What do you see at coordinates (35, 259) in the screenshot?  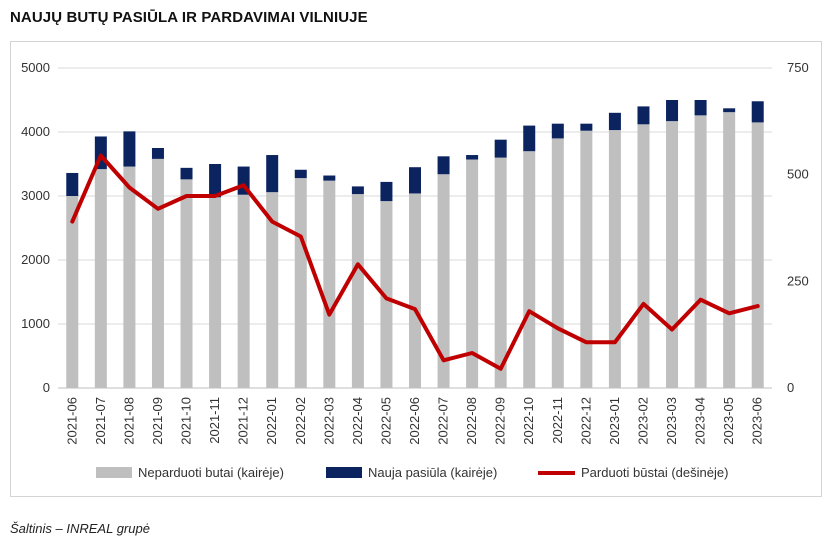 I see `y-left-tick-label: 2000` at bounding box center [35, 259].